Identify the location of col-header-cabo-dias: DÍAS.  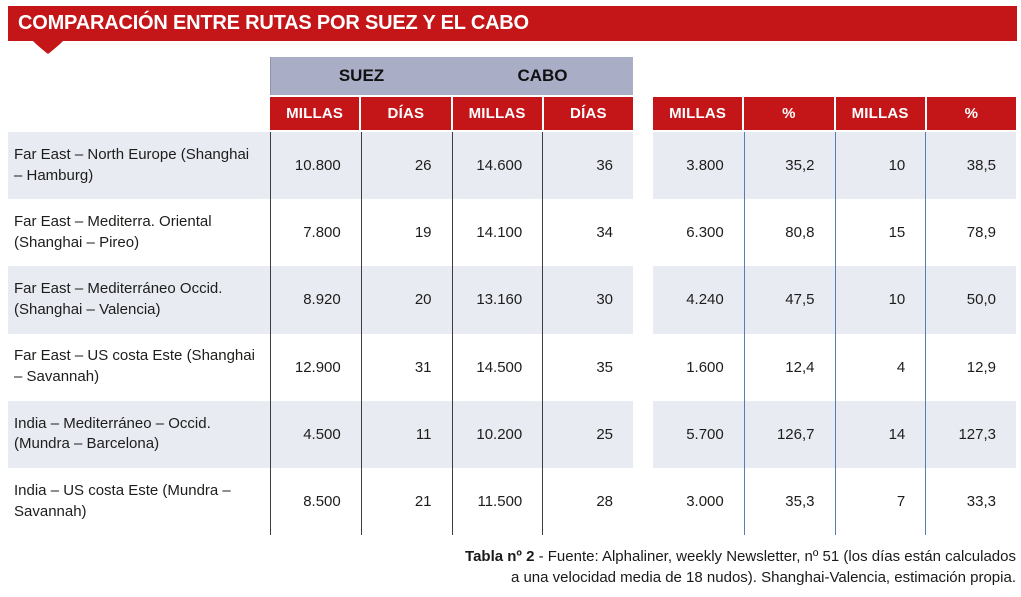
(588, 113).